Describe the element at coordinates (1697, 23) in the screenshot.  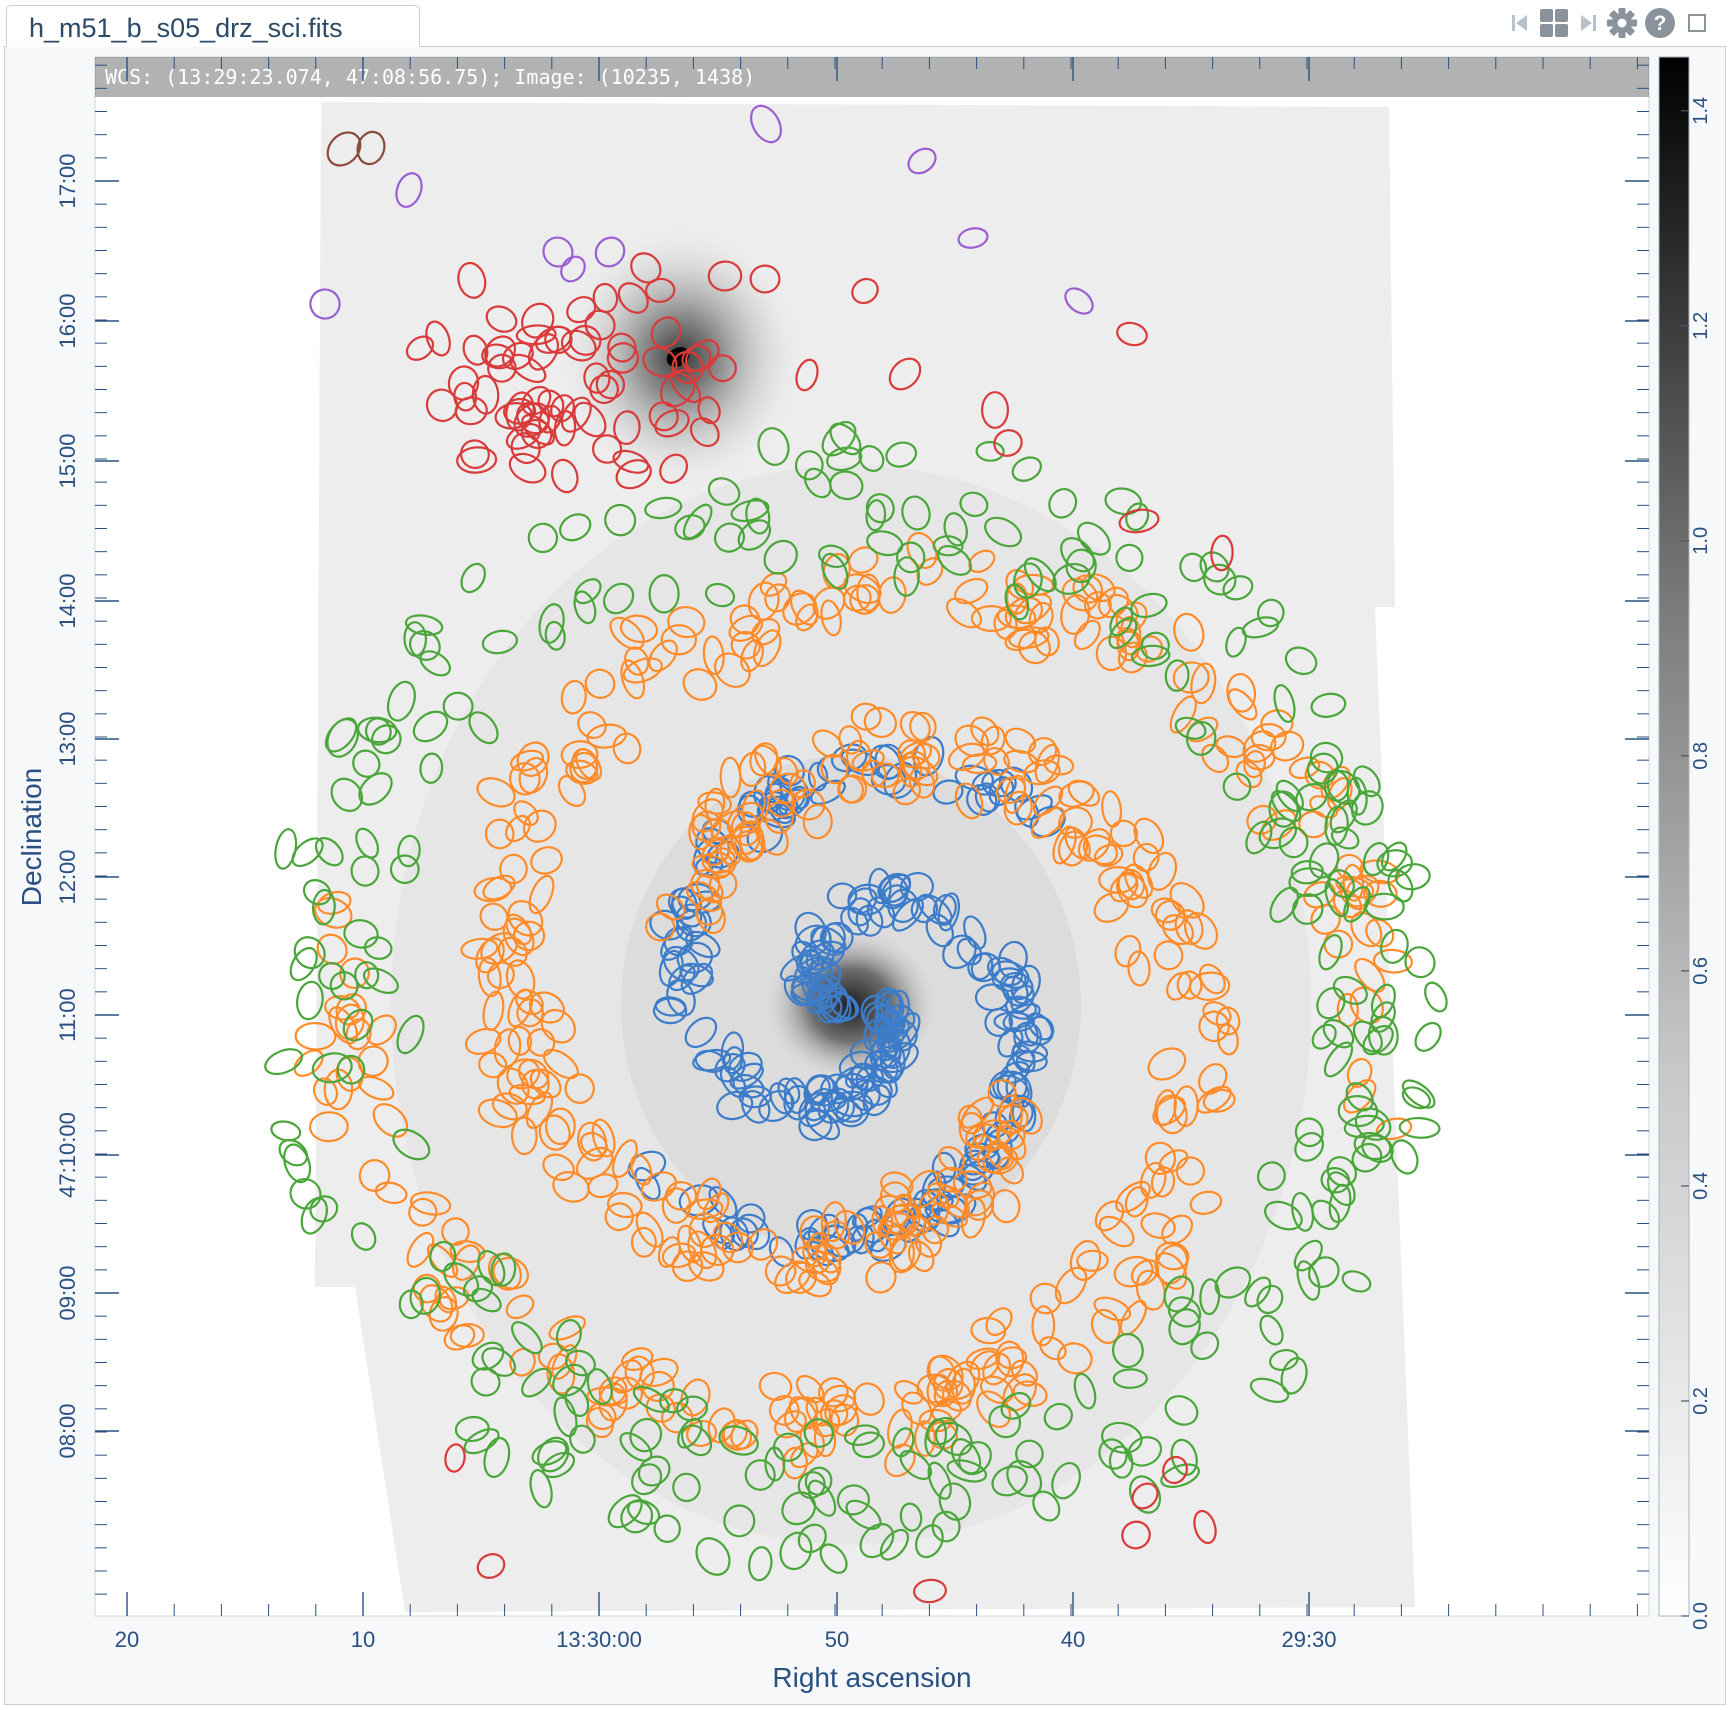
I see `maximize-icon` at that location.